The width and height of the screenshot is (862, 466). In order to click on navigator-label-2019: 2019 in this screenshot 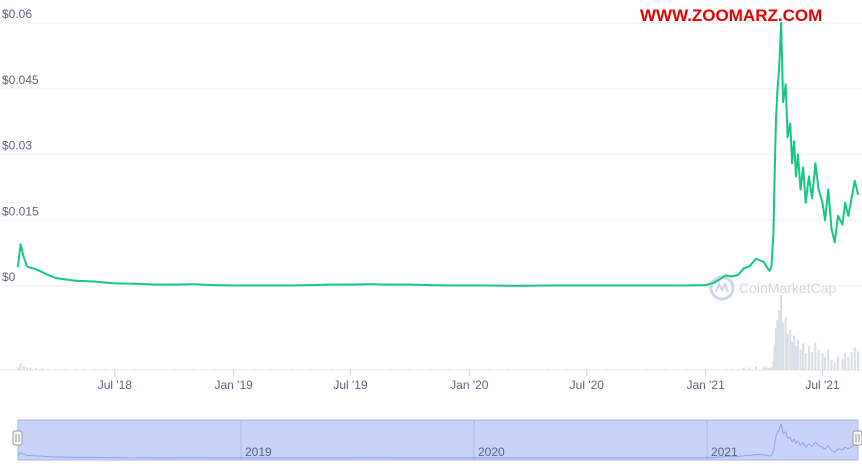, I will do `click(258, 452)`.